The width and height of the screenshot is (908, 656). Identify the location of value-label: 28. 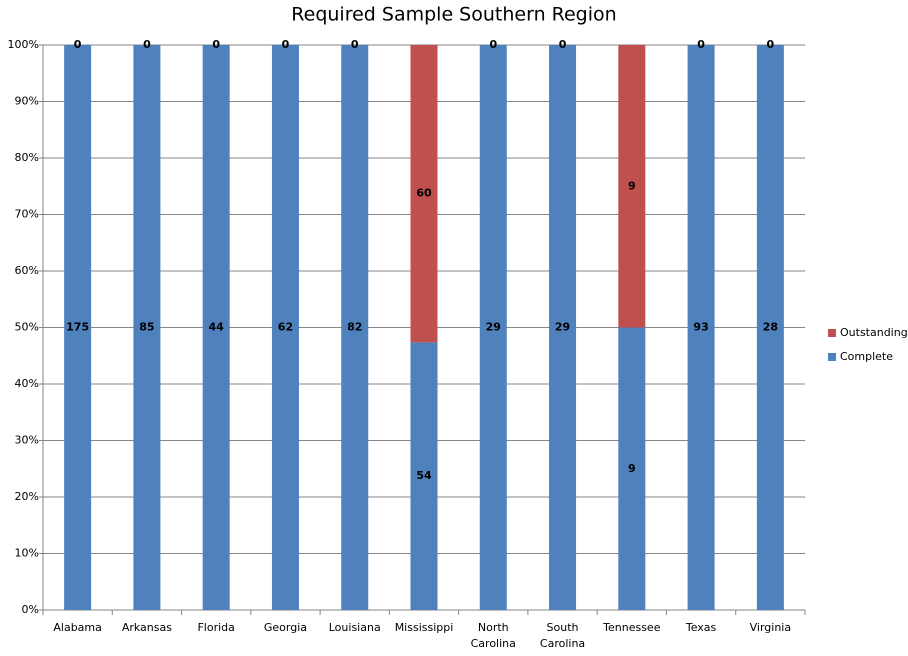
(770, 327).